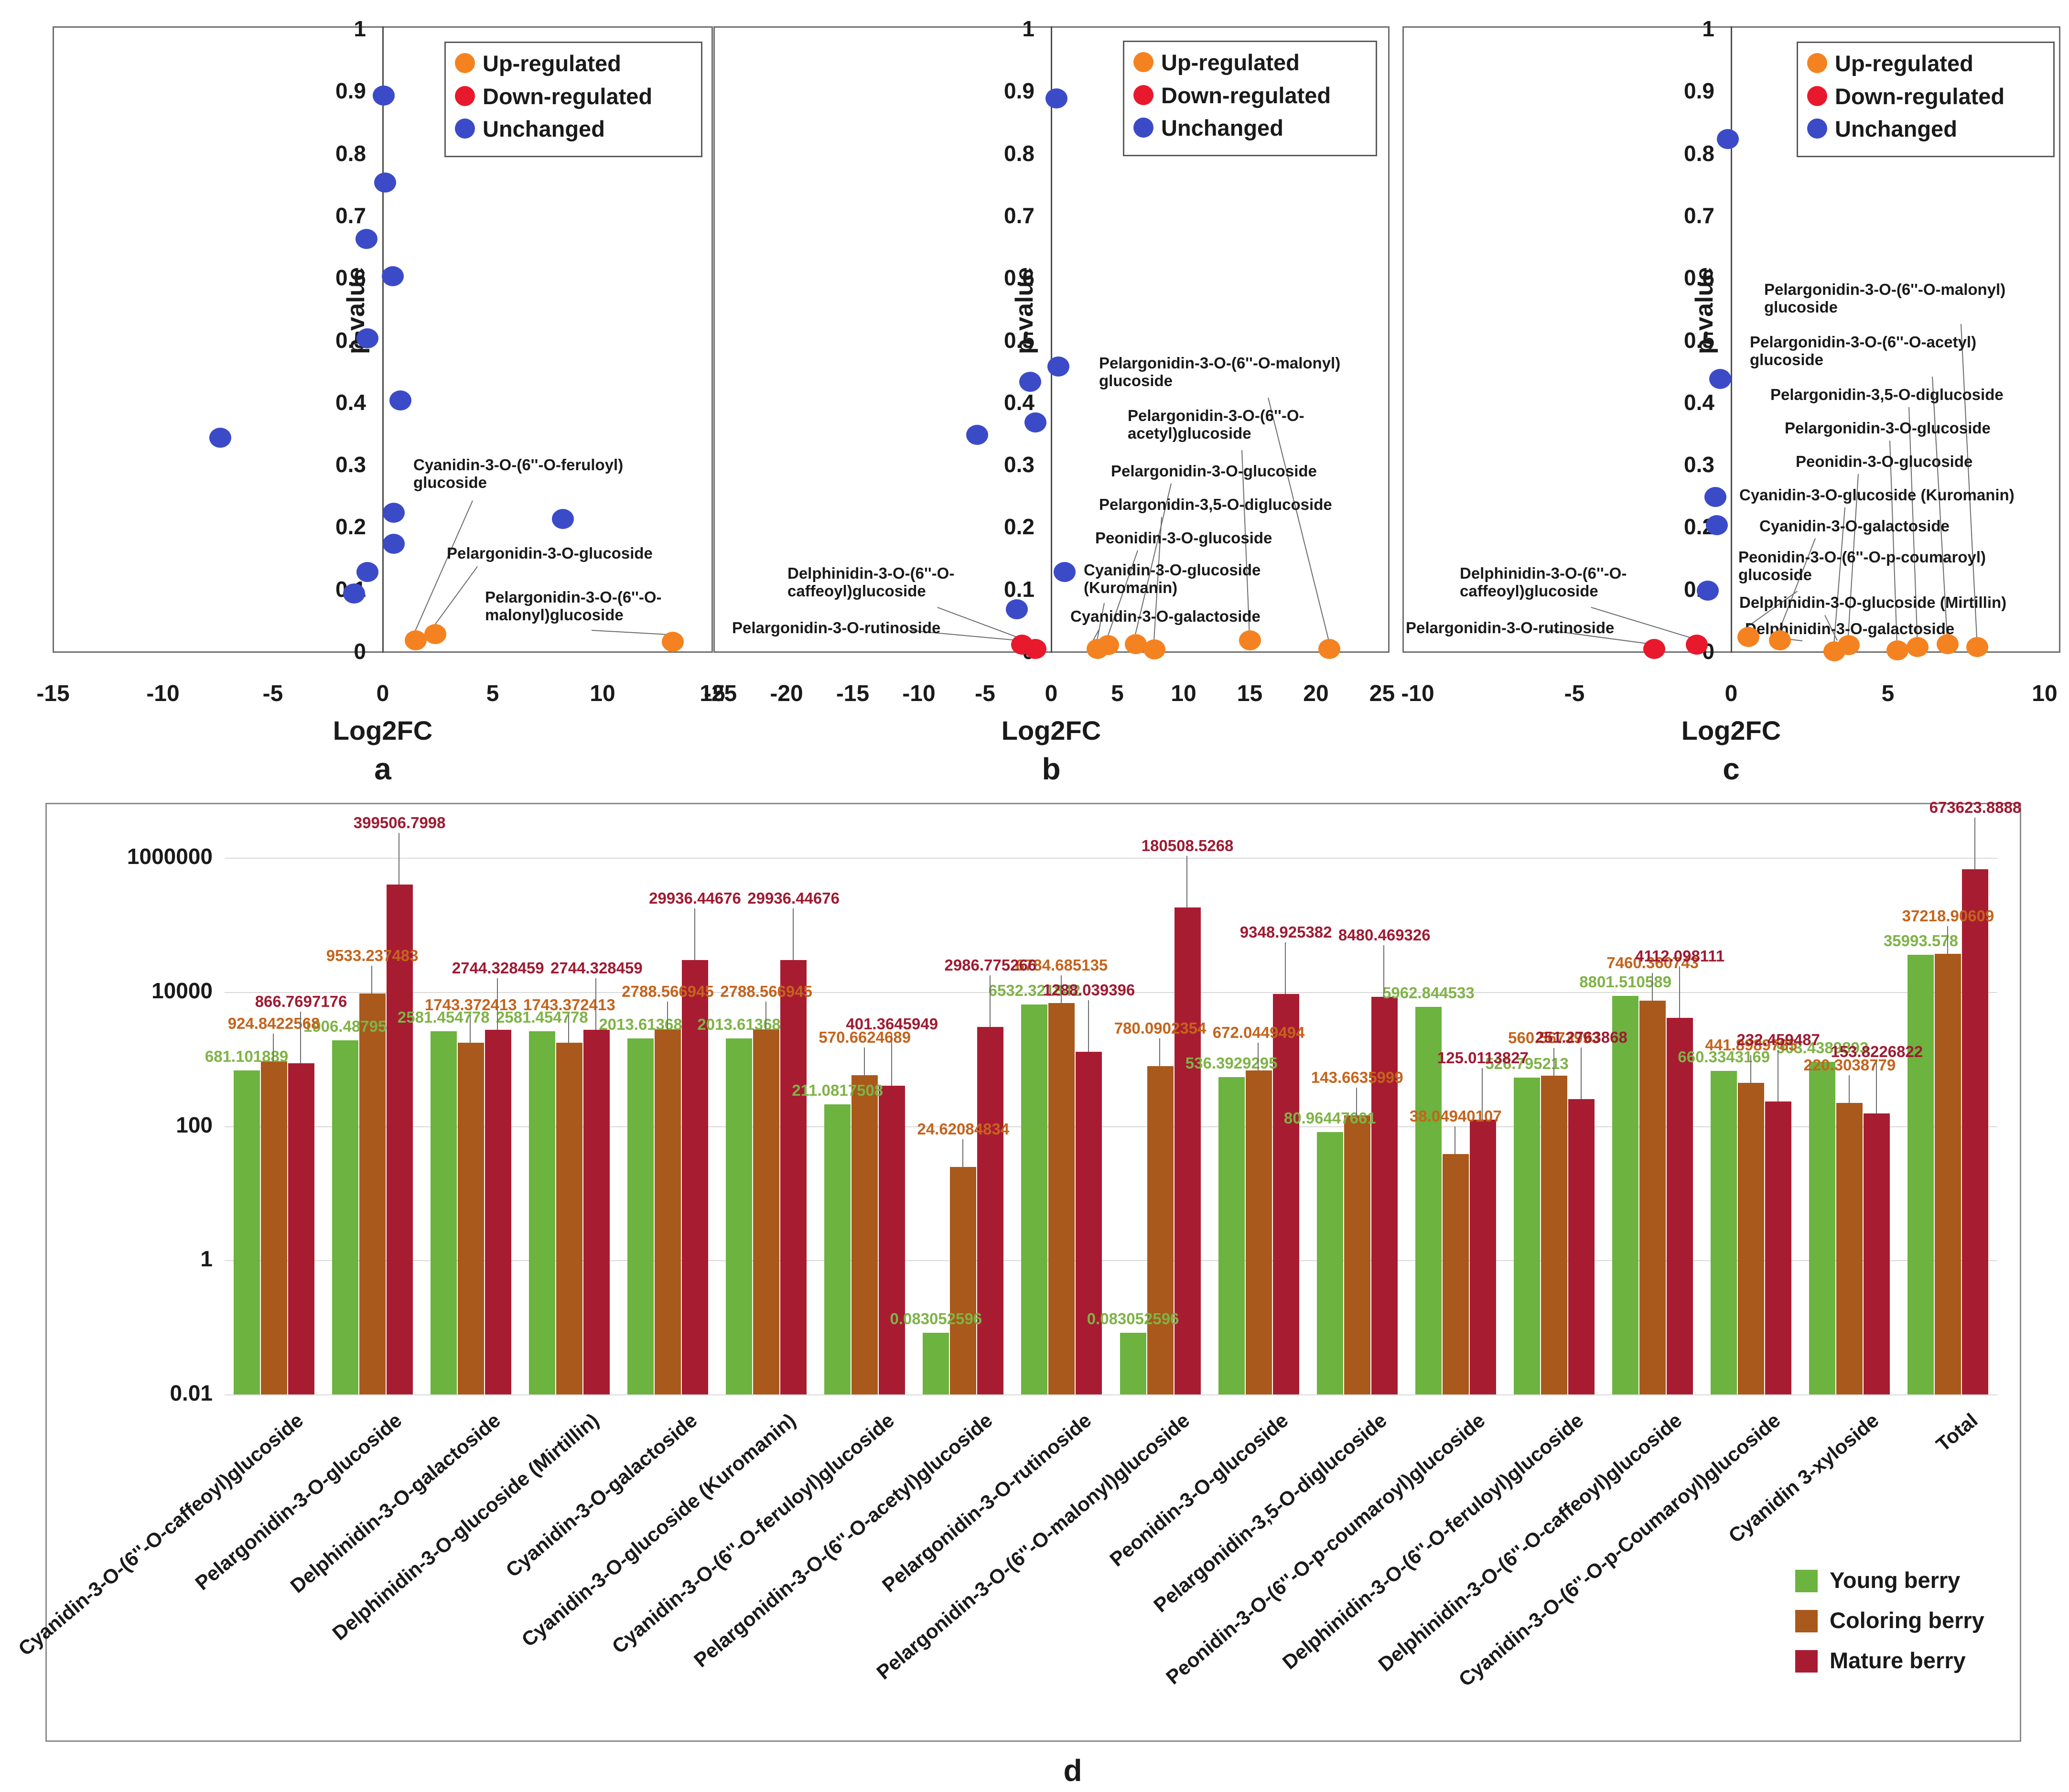 Image resolution: width=2069 pixels, height=1792 pixels. Describe the element at coordinates (1655, 649) in the screenshot. I see `scatter-point-down` at that location.